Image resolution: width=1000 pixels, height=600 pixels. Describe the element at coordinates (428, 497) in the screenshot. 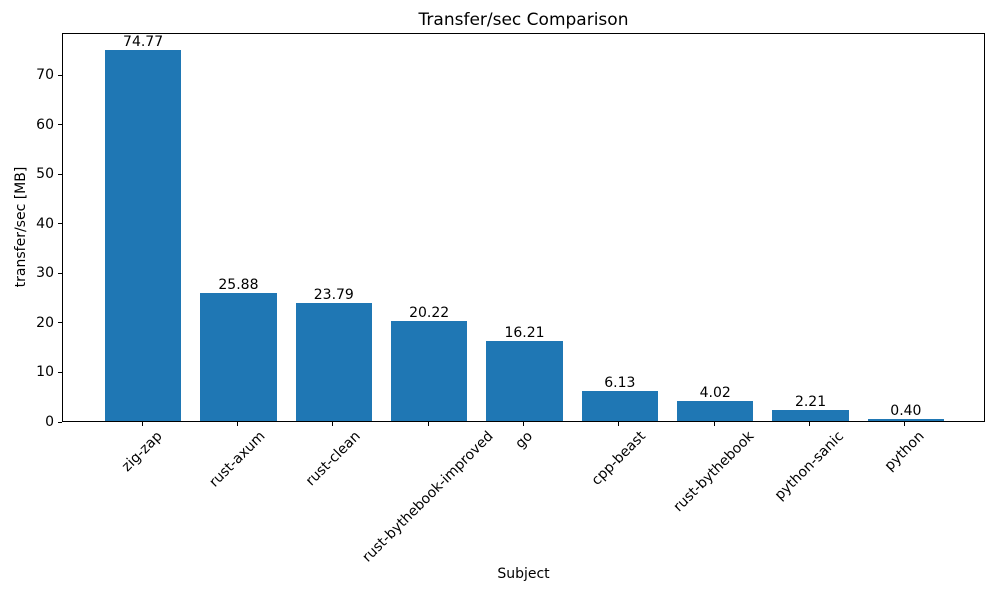

I see `x-tick-label: rust-bythebook-improved` at that location.